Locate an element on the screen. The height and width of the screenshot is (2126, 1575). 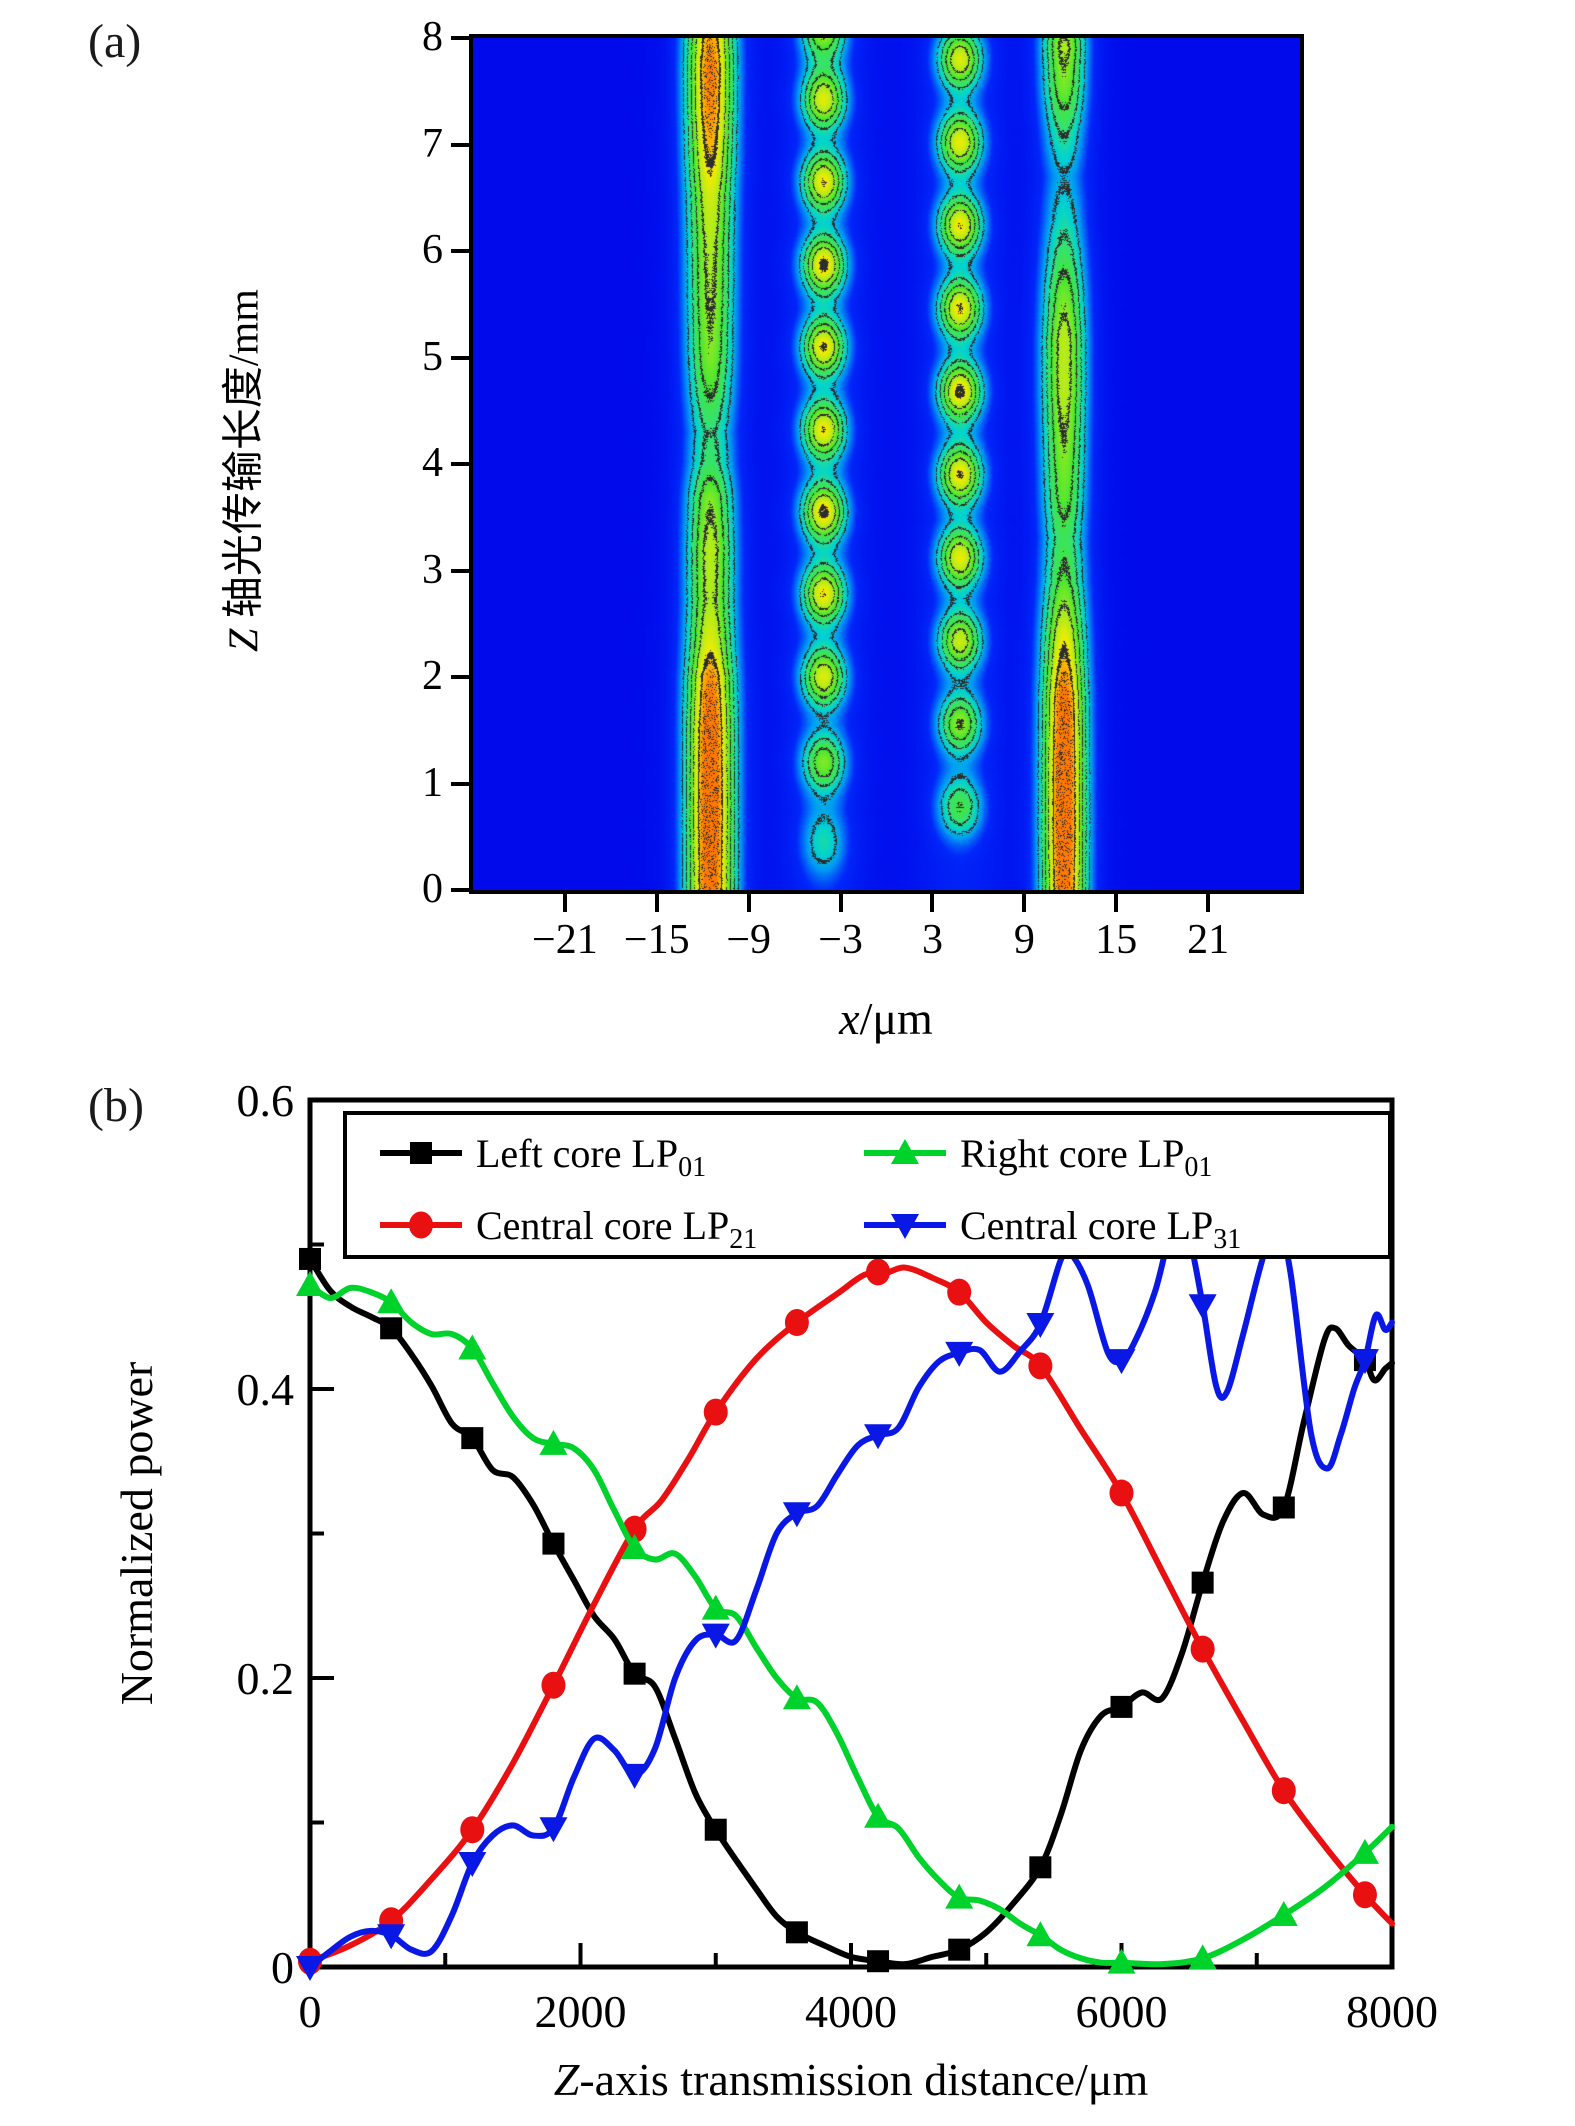
legend-label-left_core_lp01: Left core LP01 is located at coordinates (591, 1157).